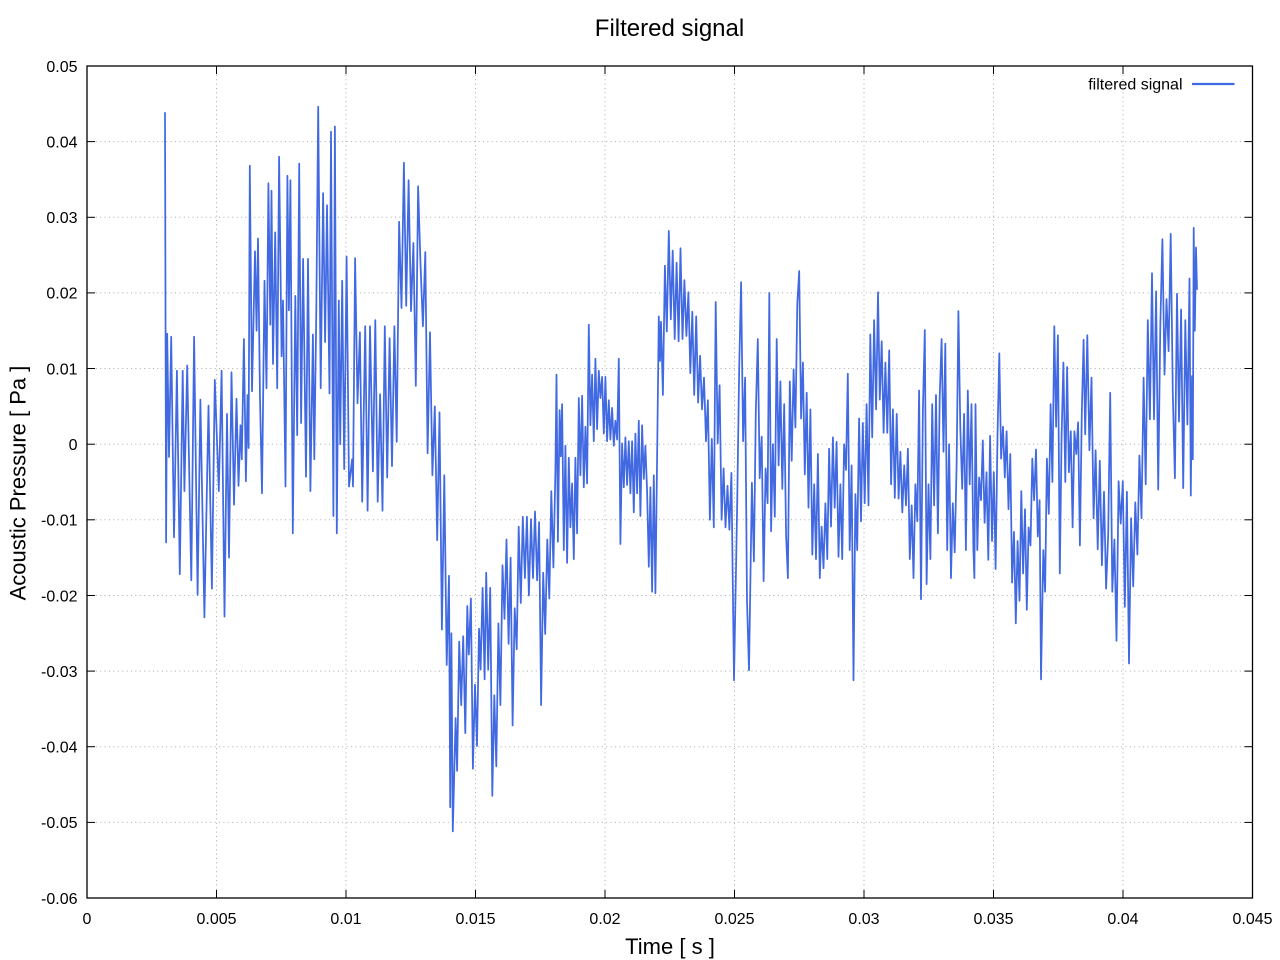 This screenshot has width=1280, height=960. Describe the element at coordinates (59, 748) in the screenshot. I see `svg-text: -0.04` at that location.